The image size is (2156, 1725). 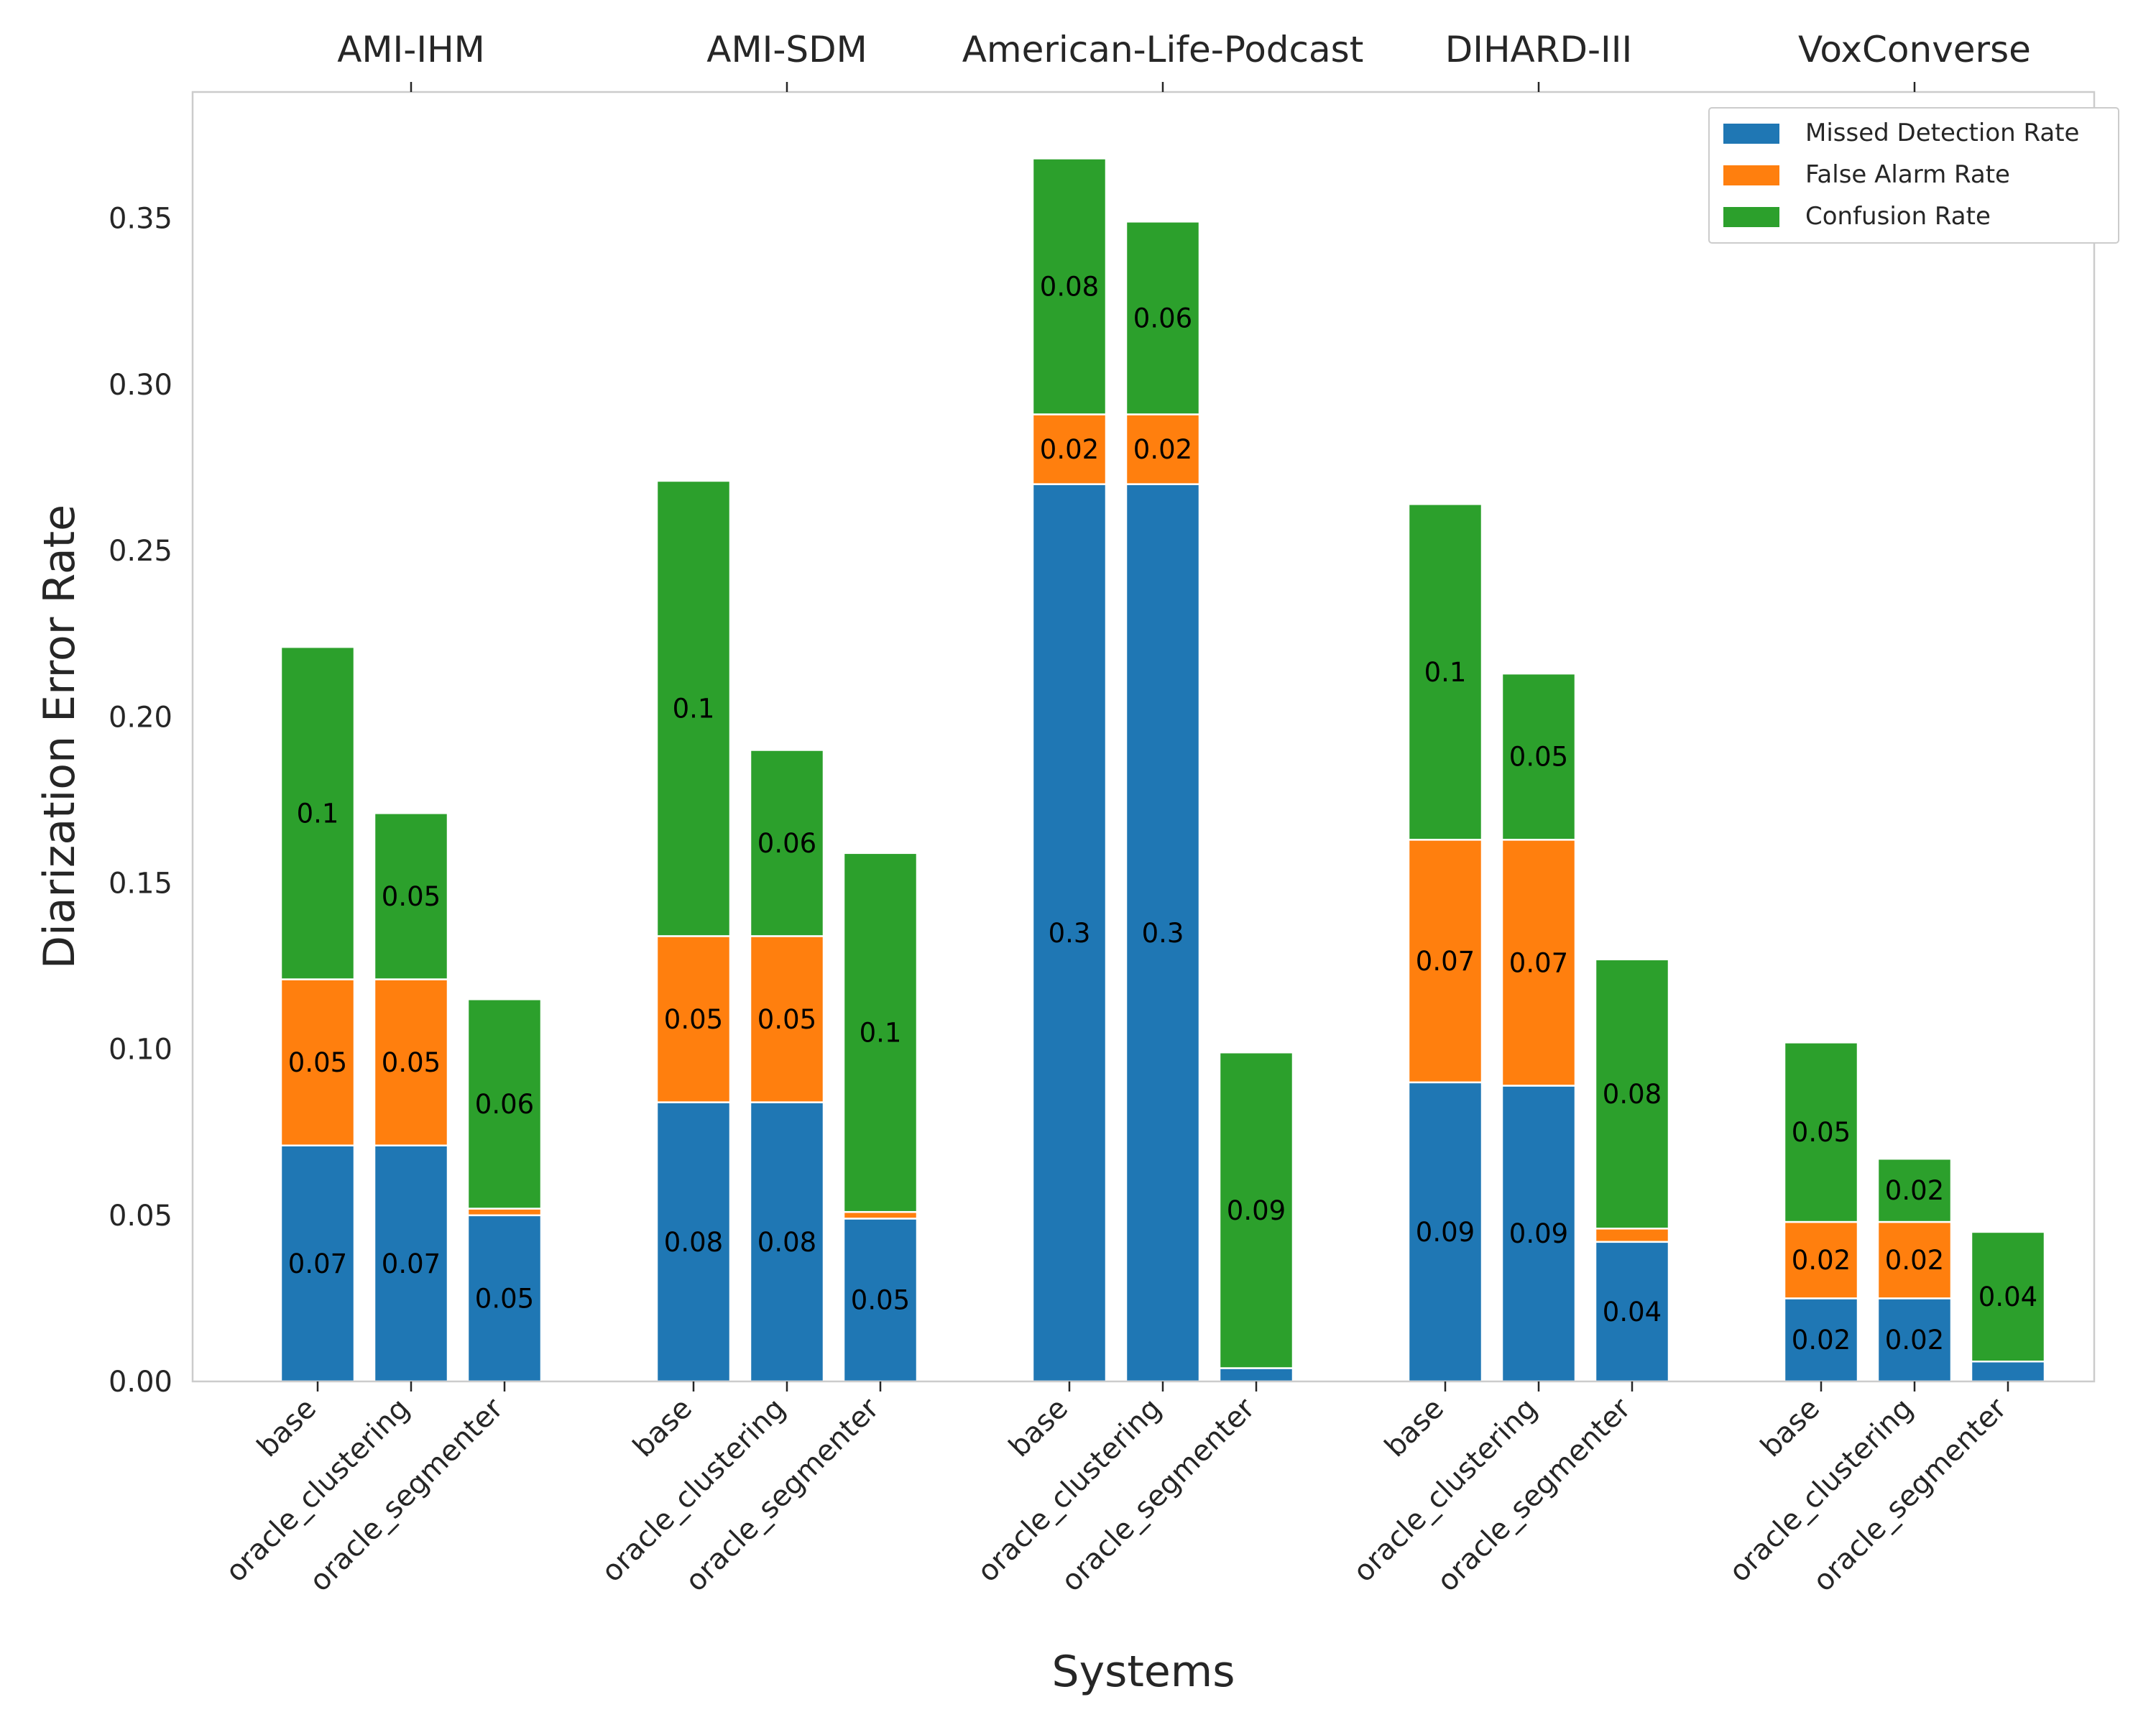 What do you see at coordinates (140, 1216) in the screenshot?
I see `y-tick-label: 0.05` at bounding box center [140, 1216].